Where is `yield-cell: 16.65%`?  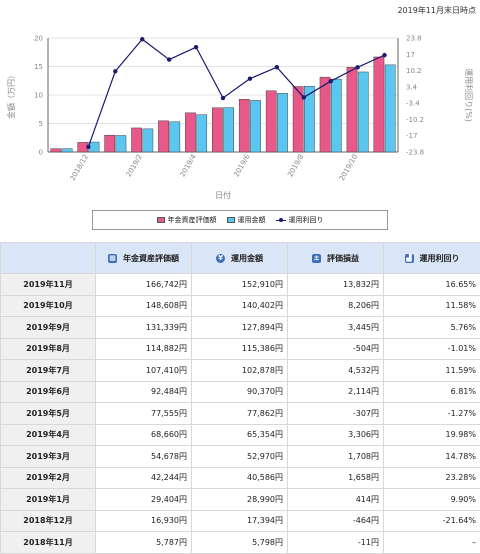 yield-cell: 16.65% is located at coordinates (432, 285).